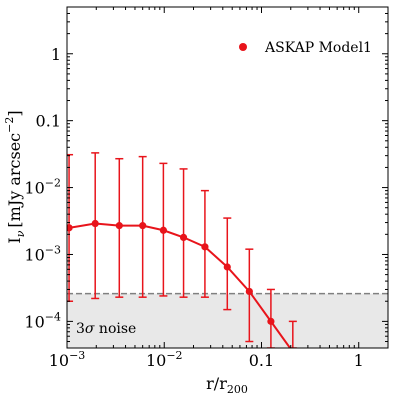 The width and height of the screenshot is (412, 412). I want to click on x-tick-label: 0.1, so click(261, 360).